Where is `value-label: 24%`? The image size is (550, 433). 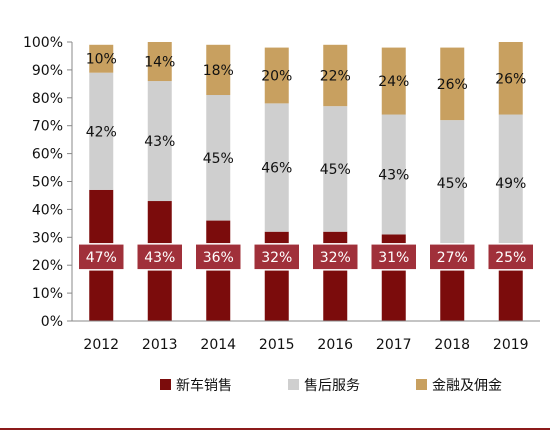 value-label: 24% is located at coordinates (393, 82).